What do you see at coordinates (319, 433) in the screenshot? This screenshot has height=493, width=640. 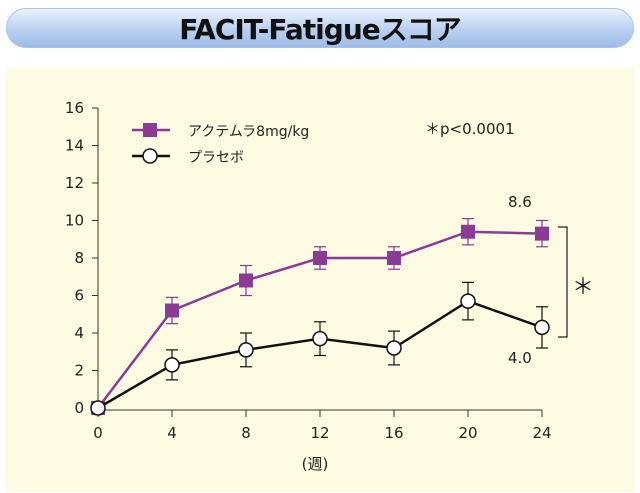 I see `x-tick-label: 12` at bounding box center [319, 433].